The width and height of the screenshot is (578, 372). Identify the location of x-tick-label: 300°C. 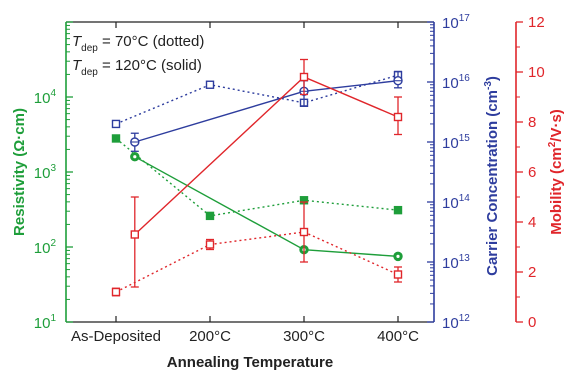
(304, 336).